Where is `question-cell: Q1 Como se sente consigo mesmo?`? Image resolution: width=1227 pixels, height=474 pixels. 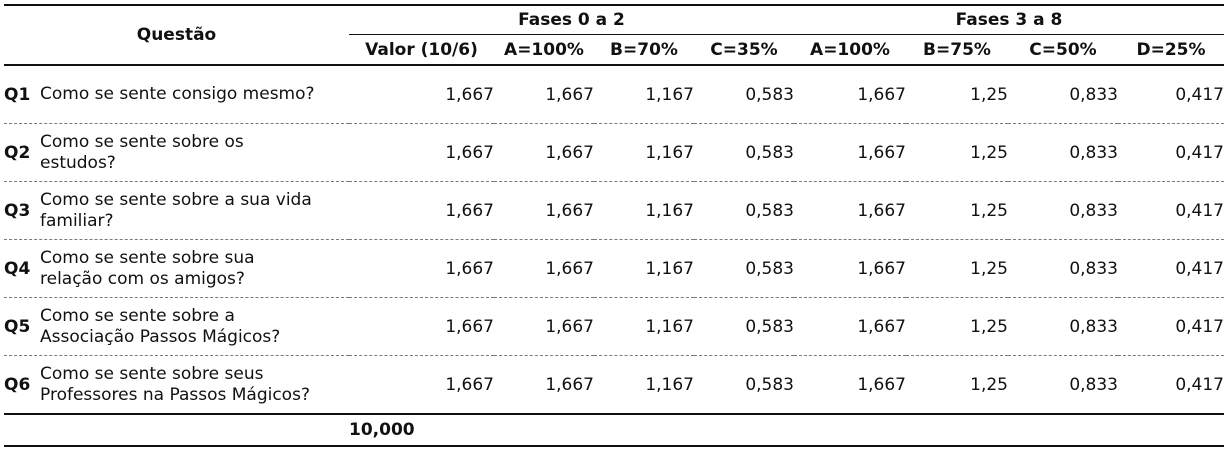
question-cell: Q1 Como se sente consigo mesmo? is located at coordinates (176, 94).